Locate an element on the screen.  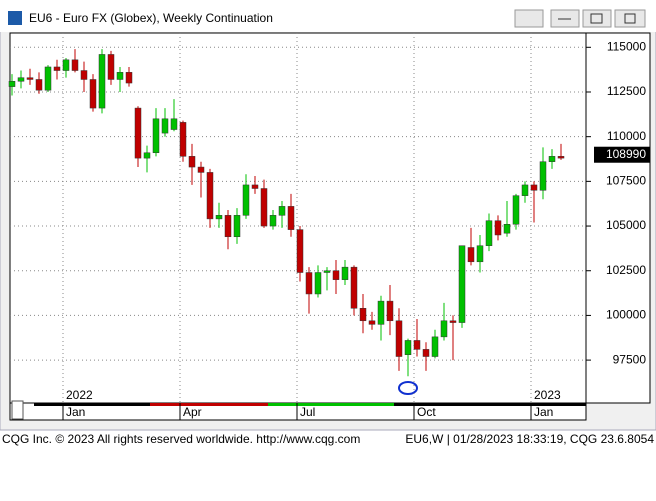
y-tick-label: 112500 is located at coordinates (626, 91).